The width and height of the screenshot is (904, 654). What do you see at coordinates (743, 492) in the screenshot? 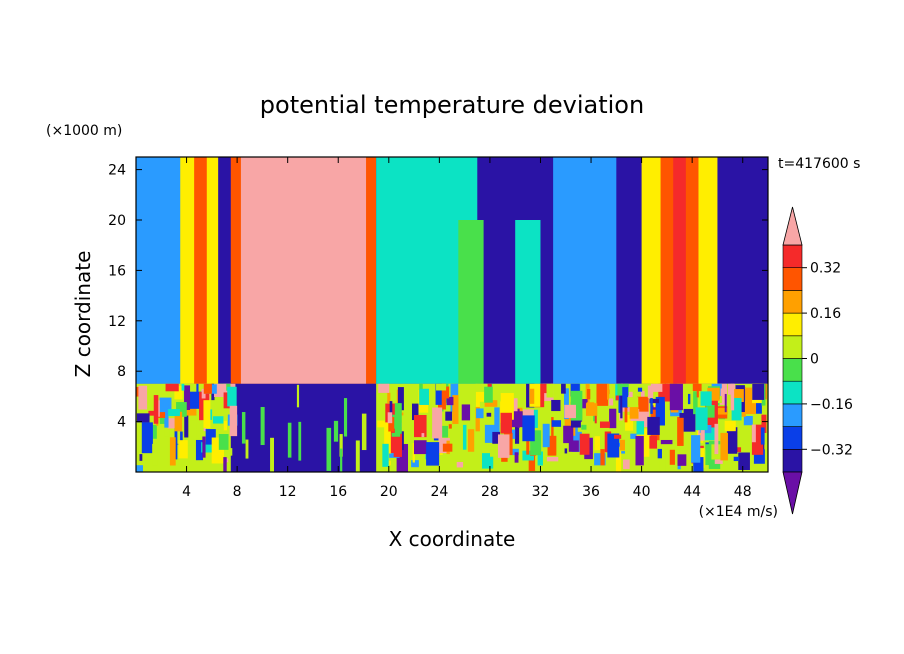
I see `x-tick-label: 48` at bounding box center [743, 492].